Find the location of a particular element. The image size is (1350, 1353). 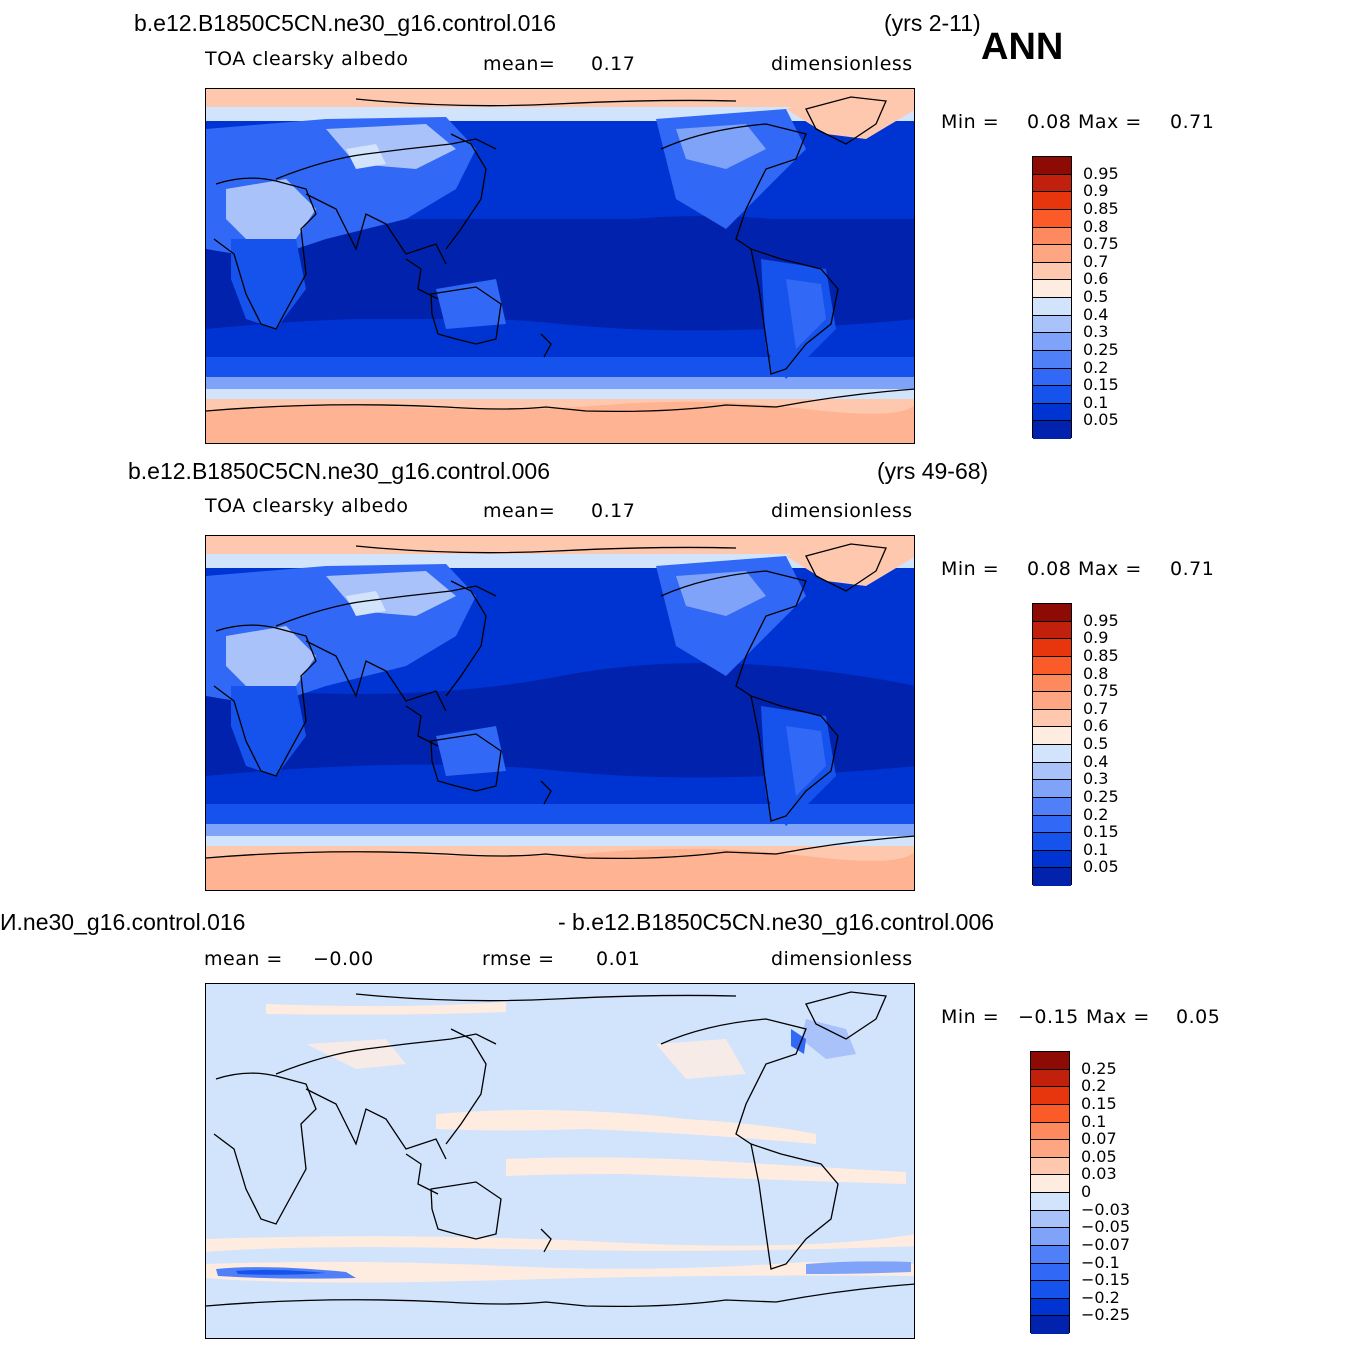

panel2-map is located at coordinates (560, 713).